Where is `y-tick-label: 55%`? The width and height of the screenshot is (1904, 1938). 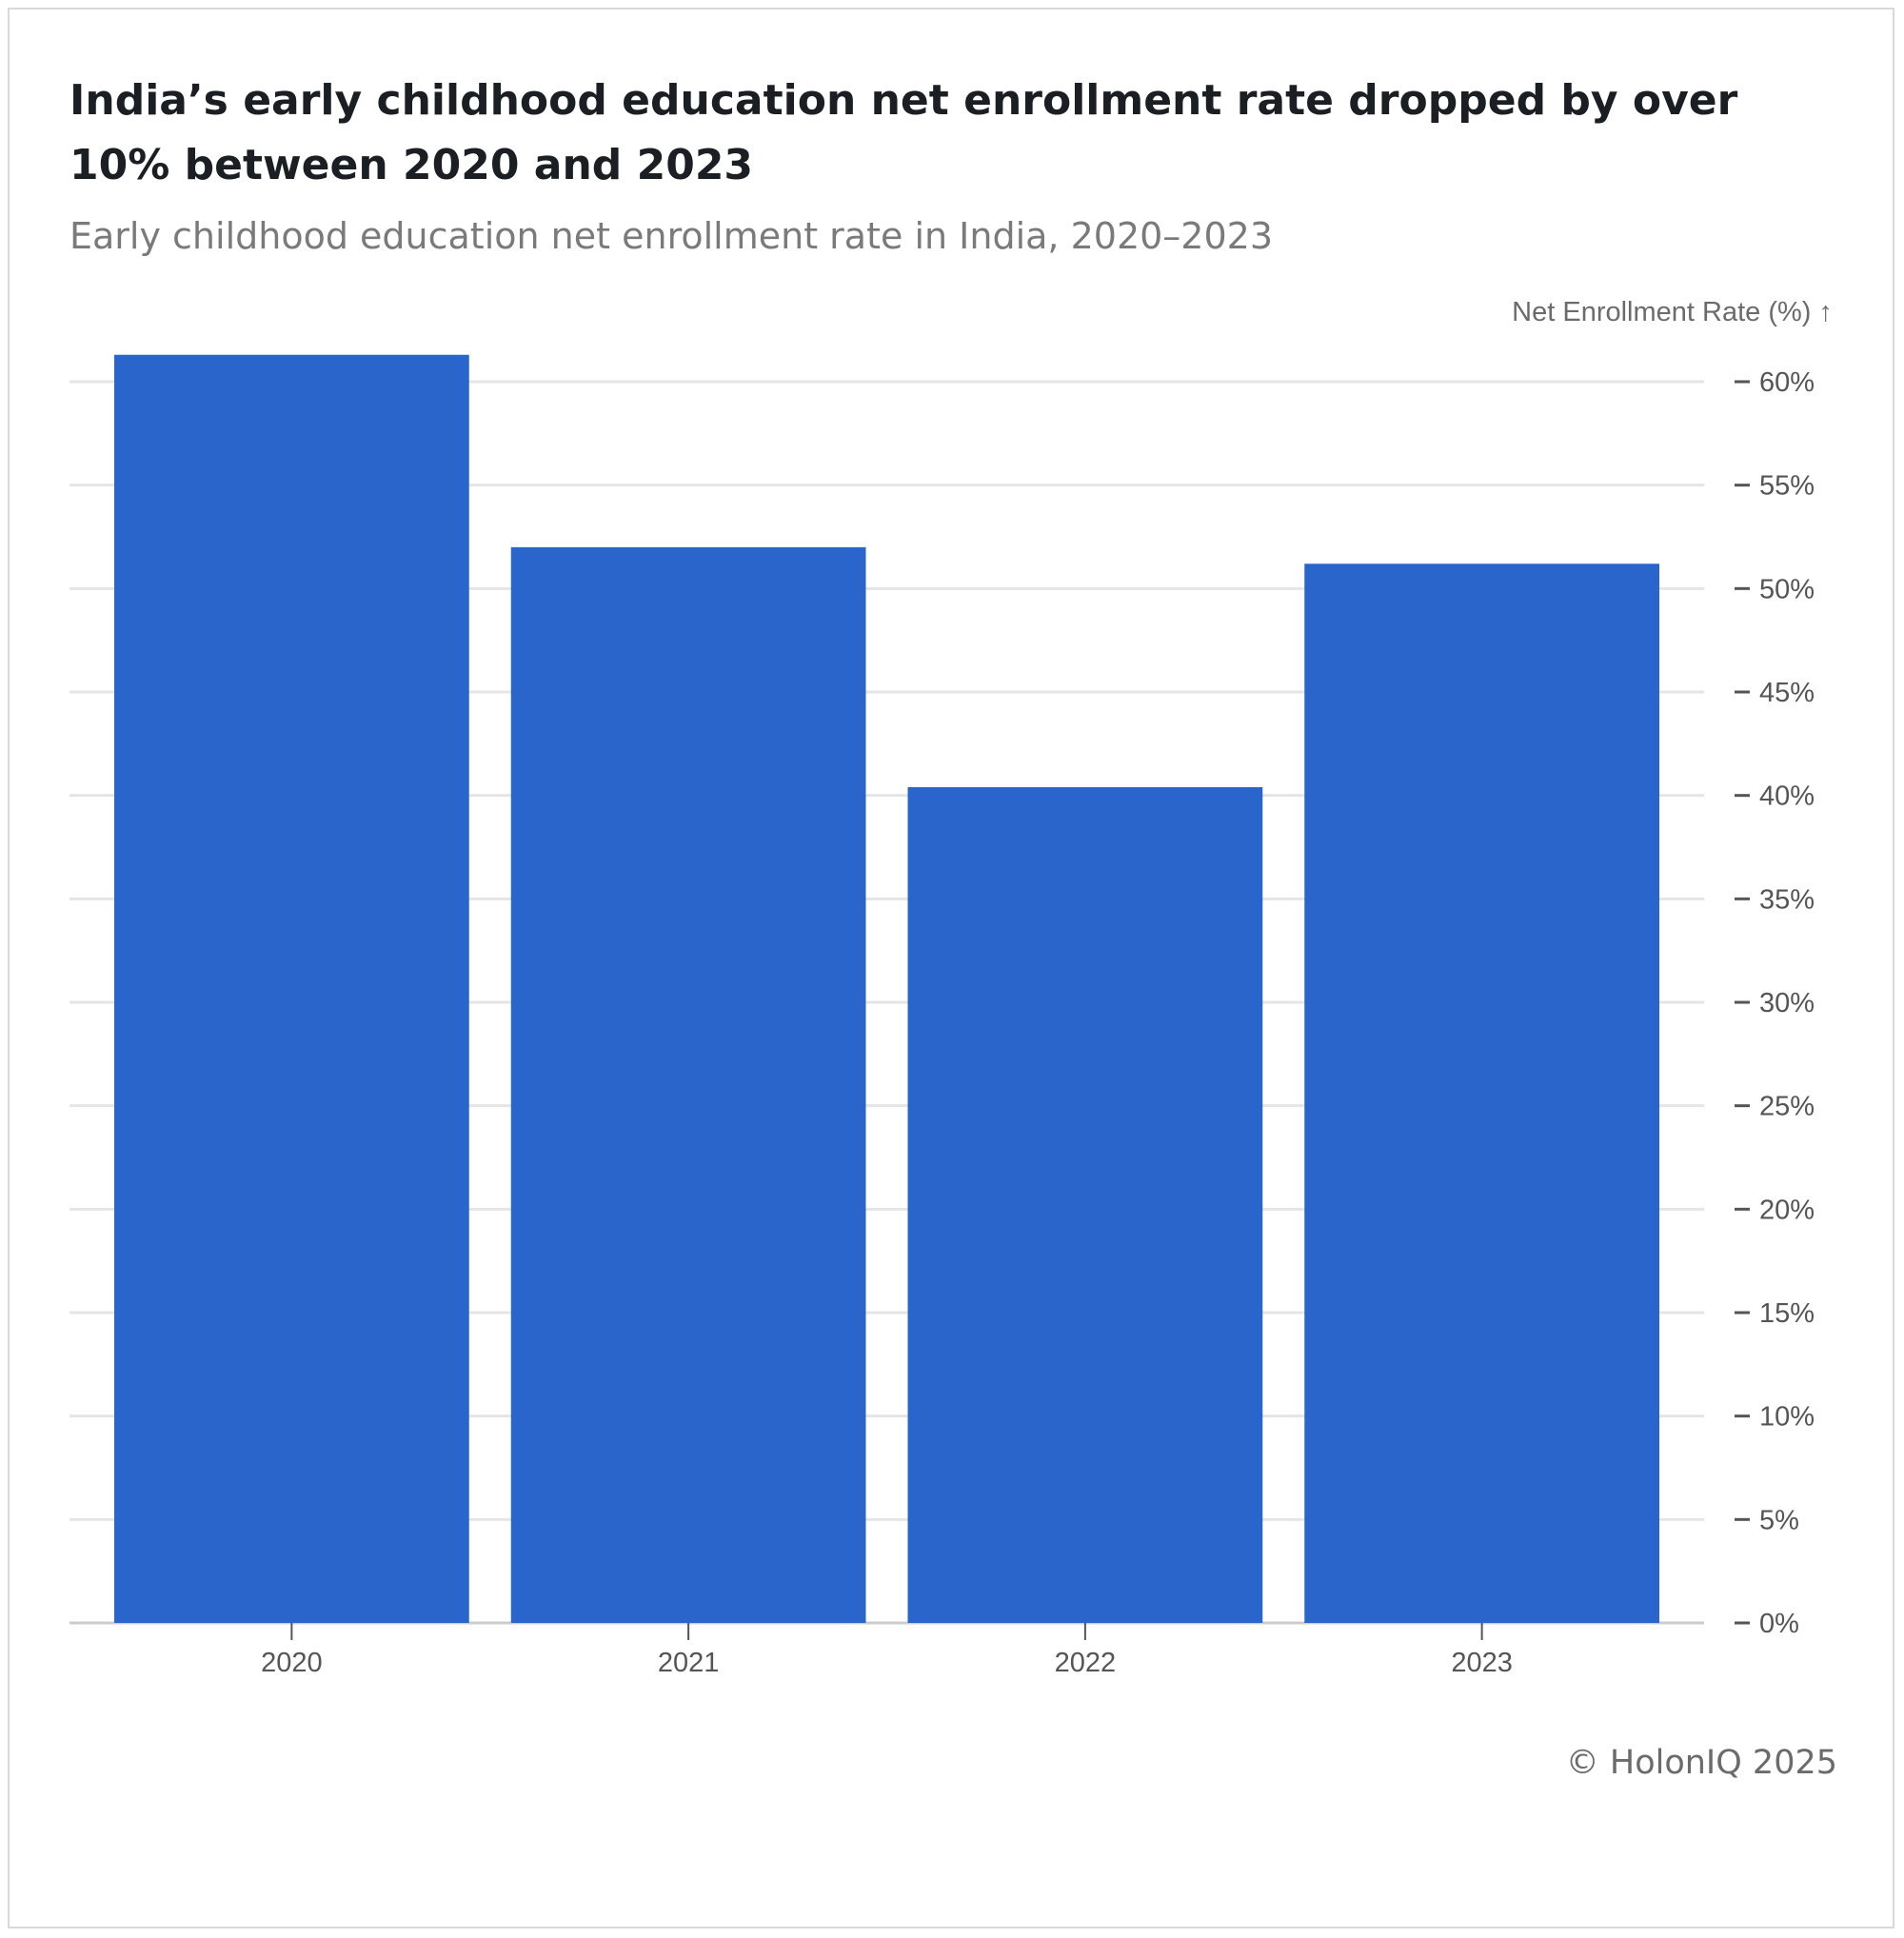 y-tick-label: 55% is located at coordinates (1787, 487).